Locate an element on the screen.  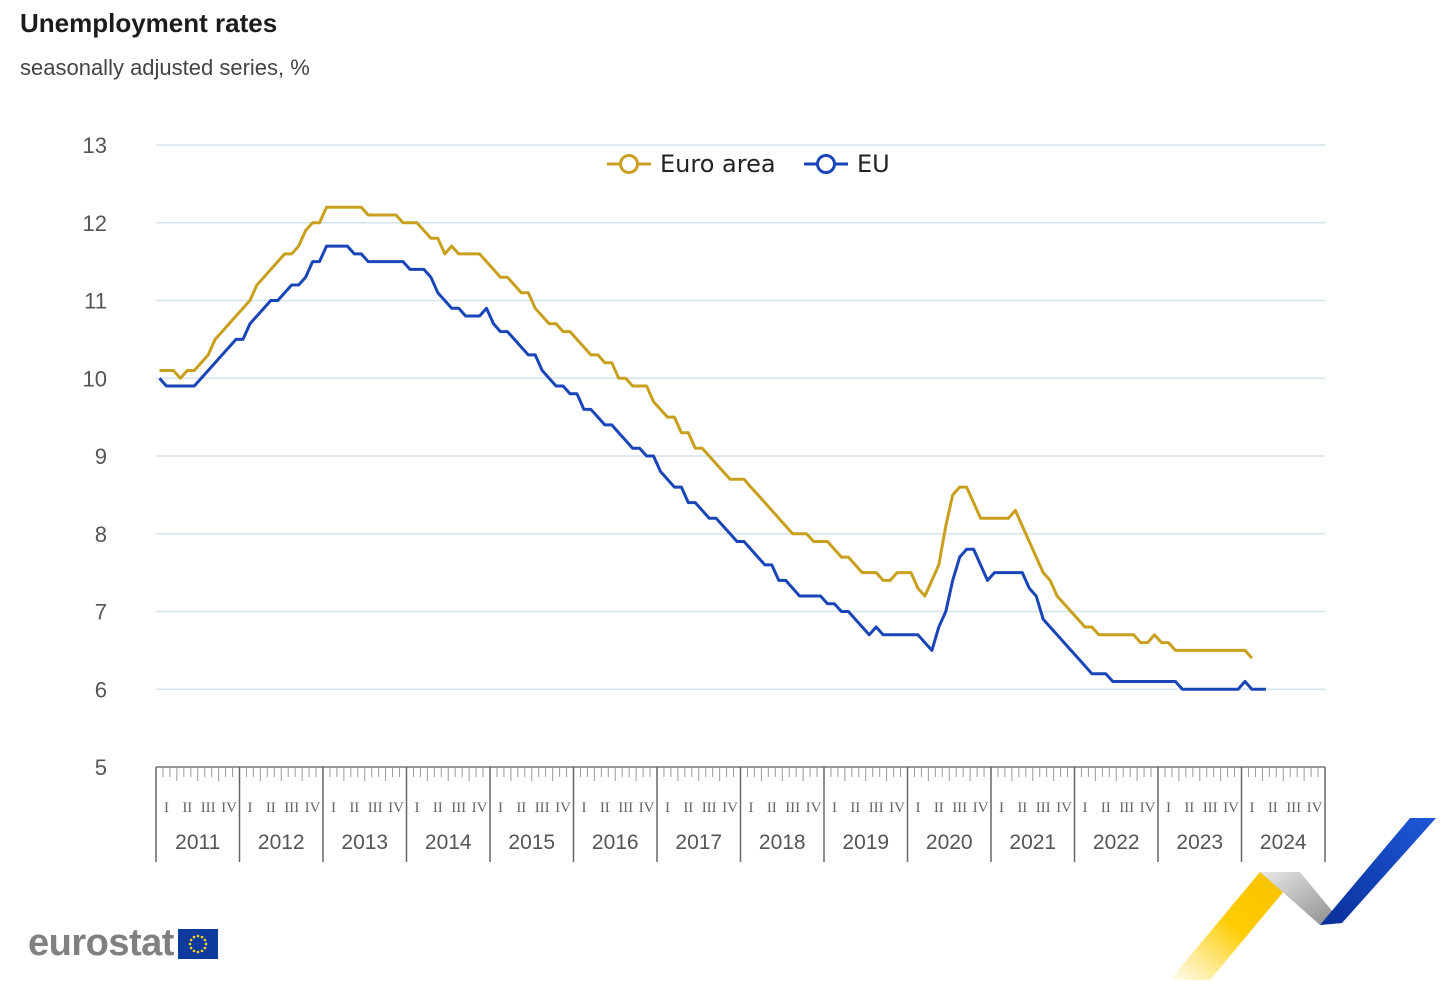
y-axis: 5 6 7 8 9 10 11 12 13 is located at coordinates (95, 456).